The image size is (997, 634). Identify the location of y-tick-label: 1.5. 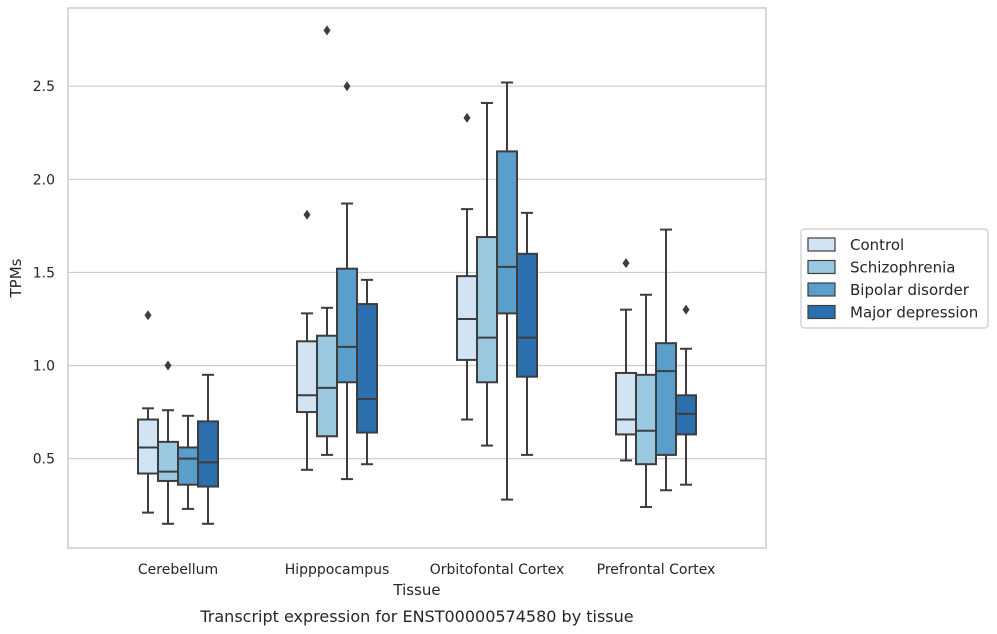
(44, 273).